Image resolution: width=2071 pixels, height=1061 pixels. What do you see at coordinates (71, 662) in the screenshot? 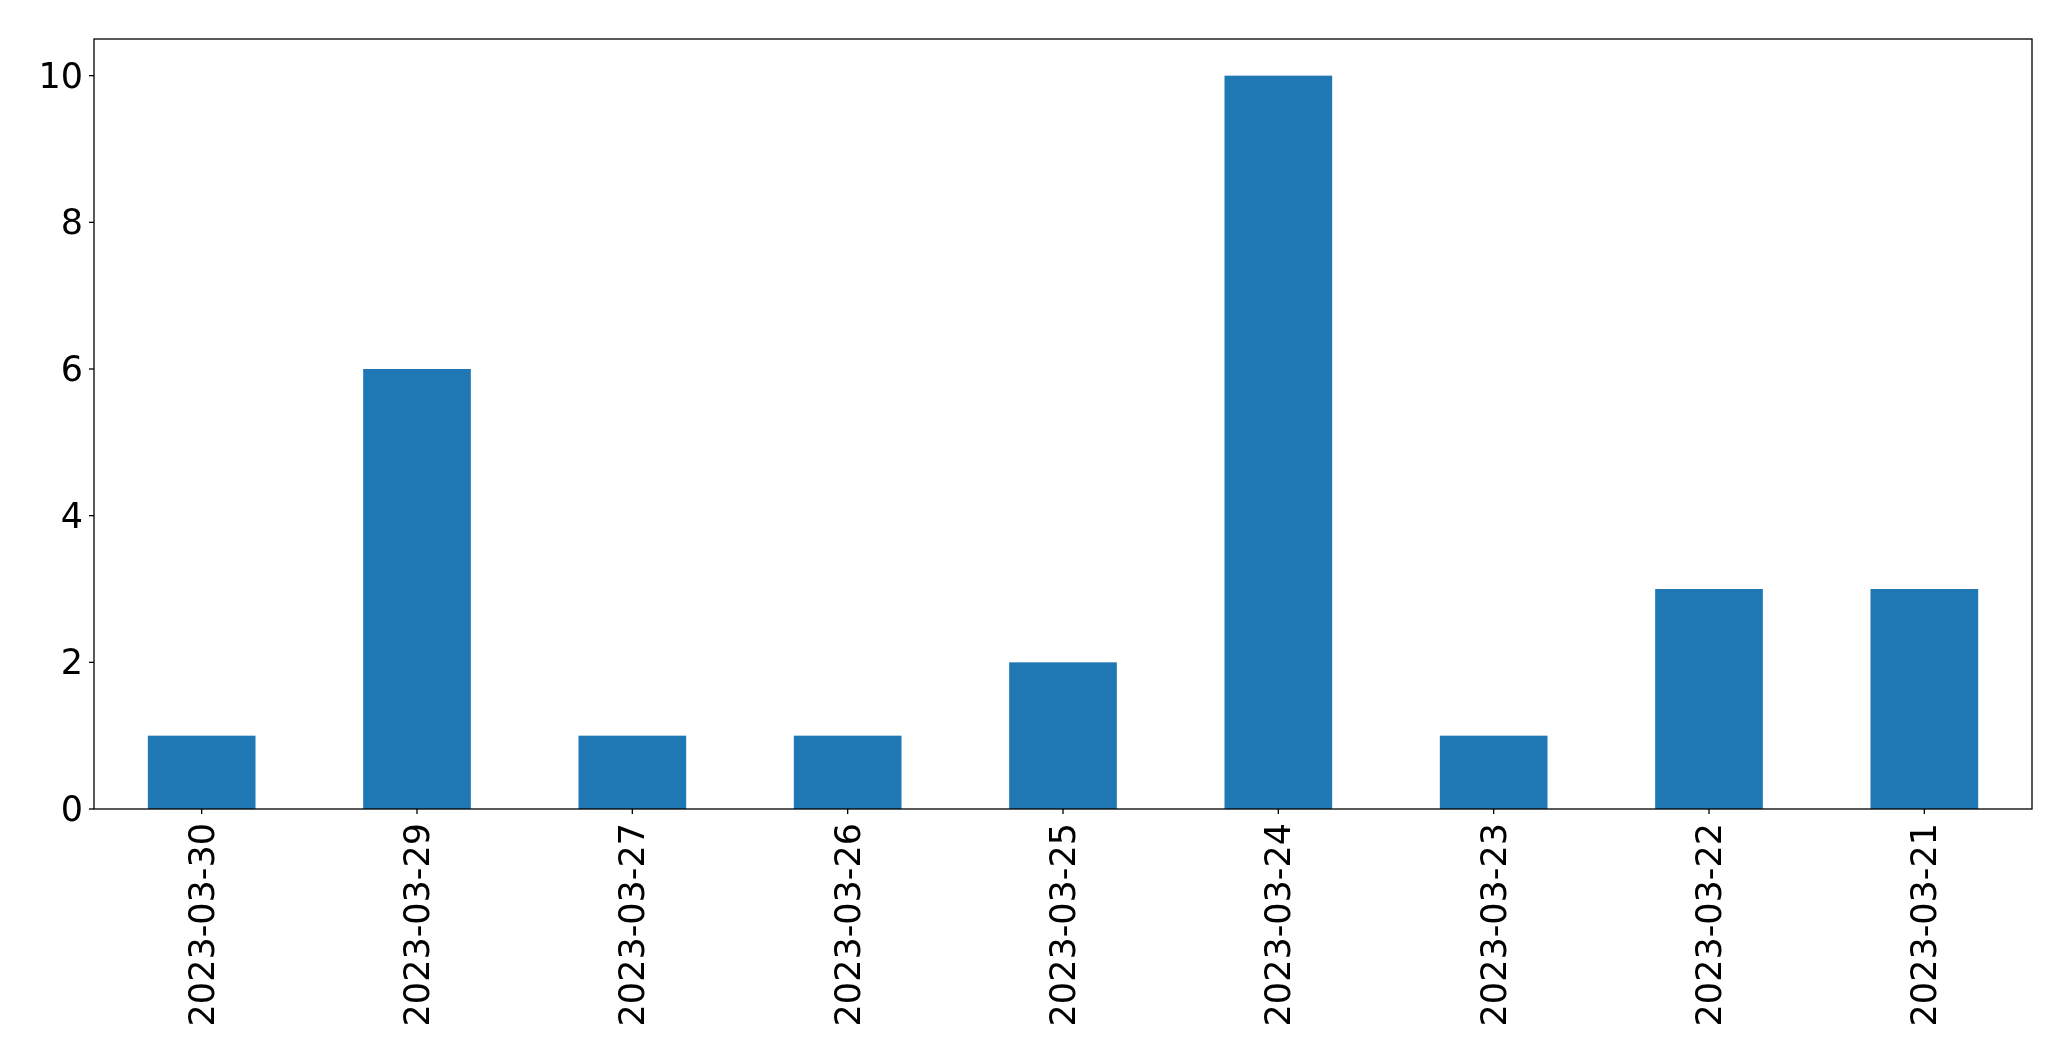
I see `y-tick-label: 2` at bounding box center [71, 662].